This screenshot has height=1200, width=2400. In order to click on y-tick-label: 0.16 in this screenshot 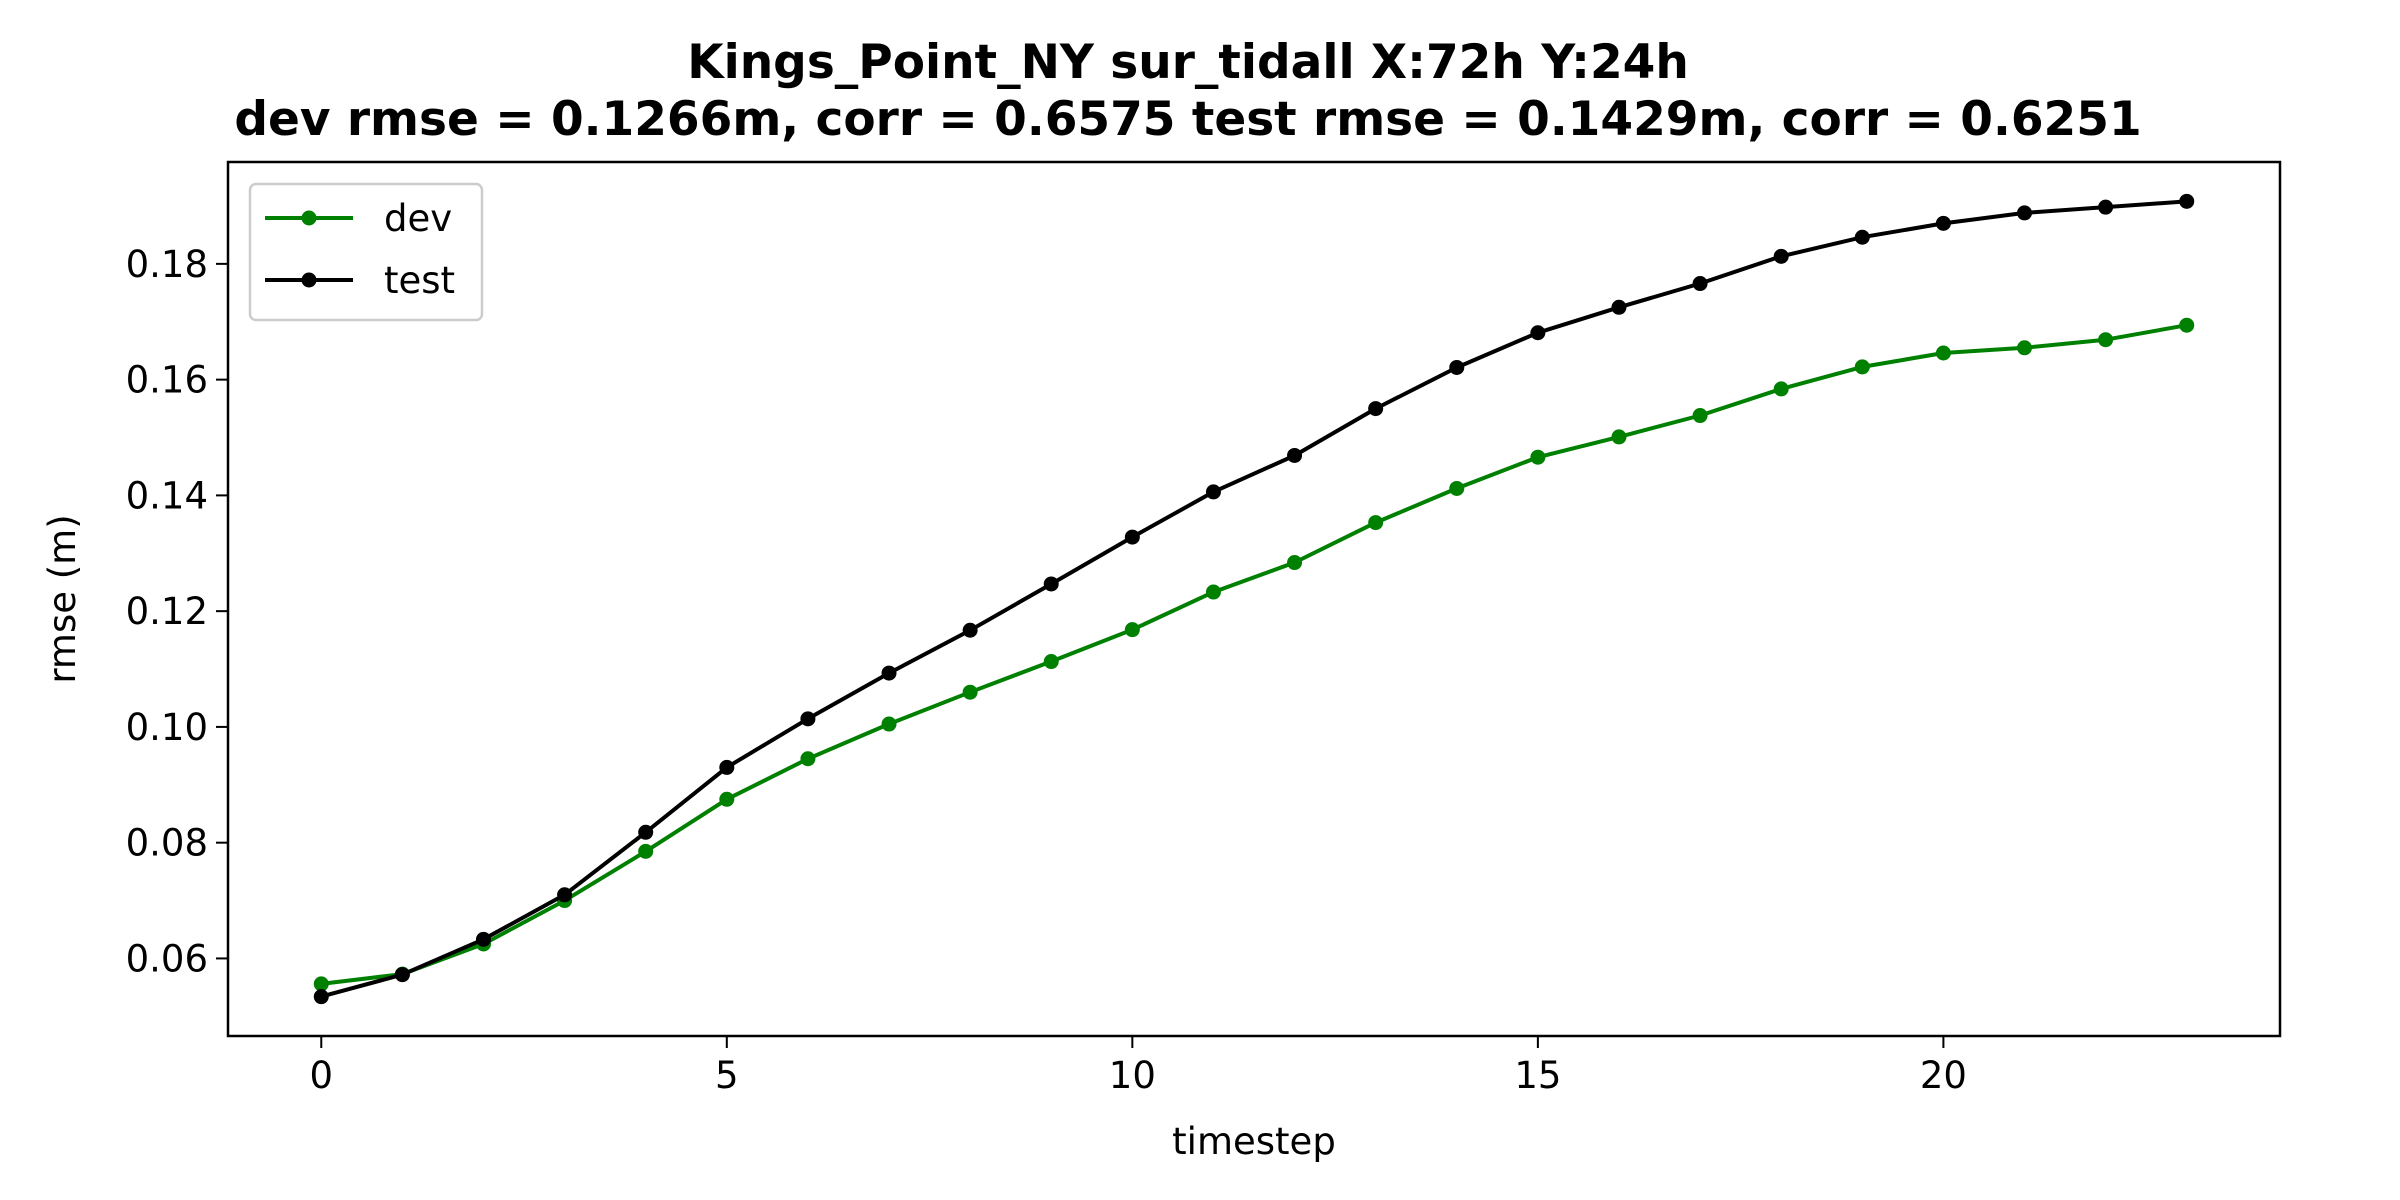, I will do `click(167, 380)`.